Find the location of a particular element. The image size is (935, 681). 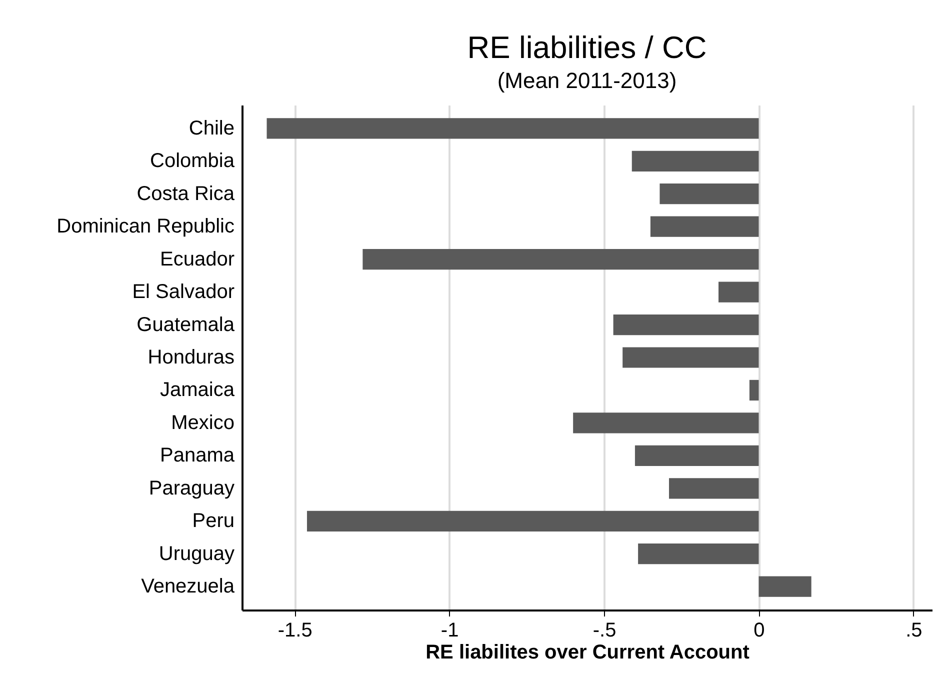

y-tick-label: Dominican Republic is located at coordinates (145, 227).